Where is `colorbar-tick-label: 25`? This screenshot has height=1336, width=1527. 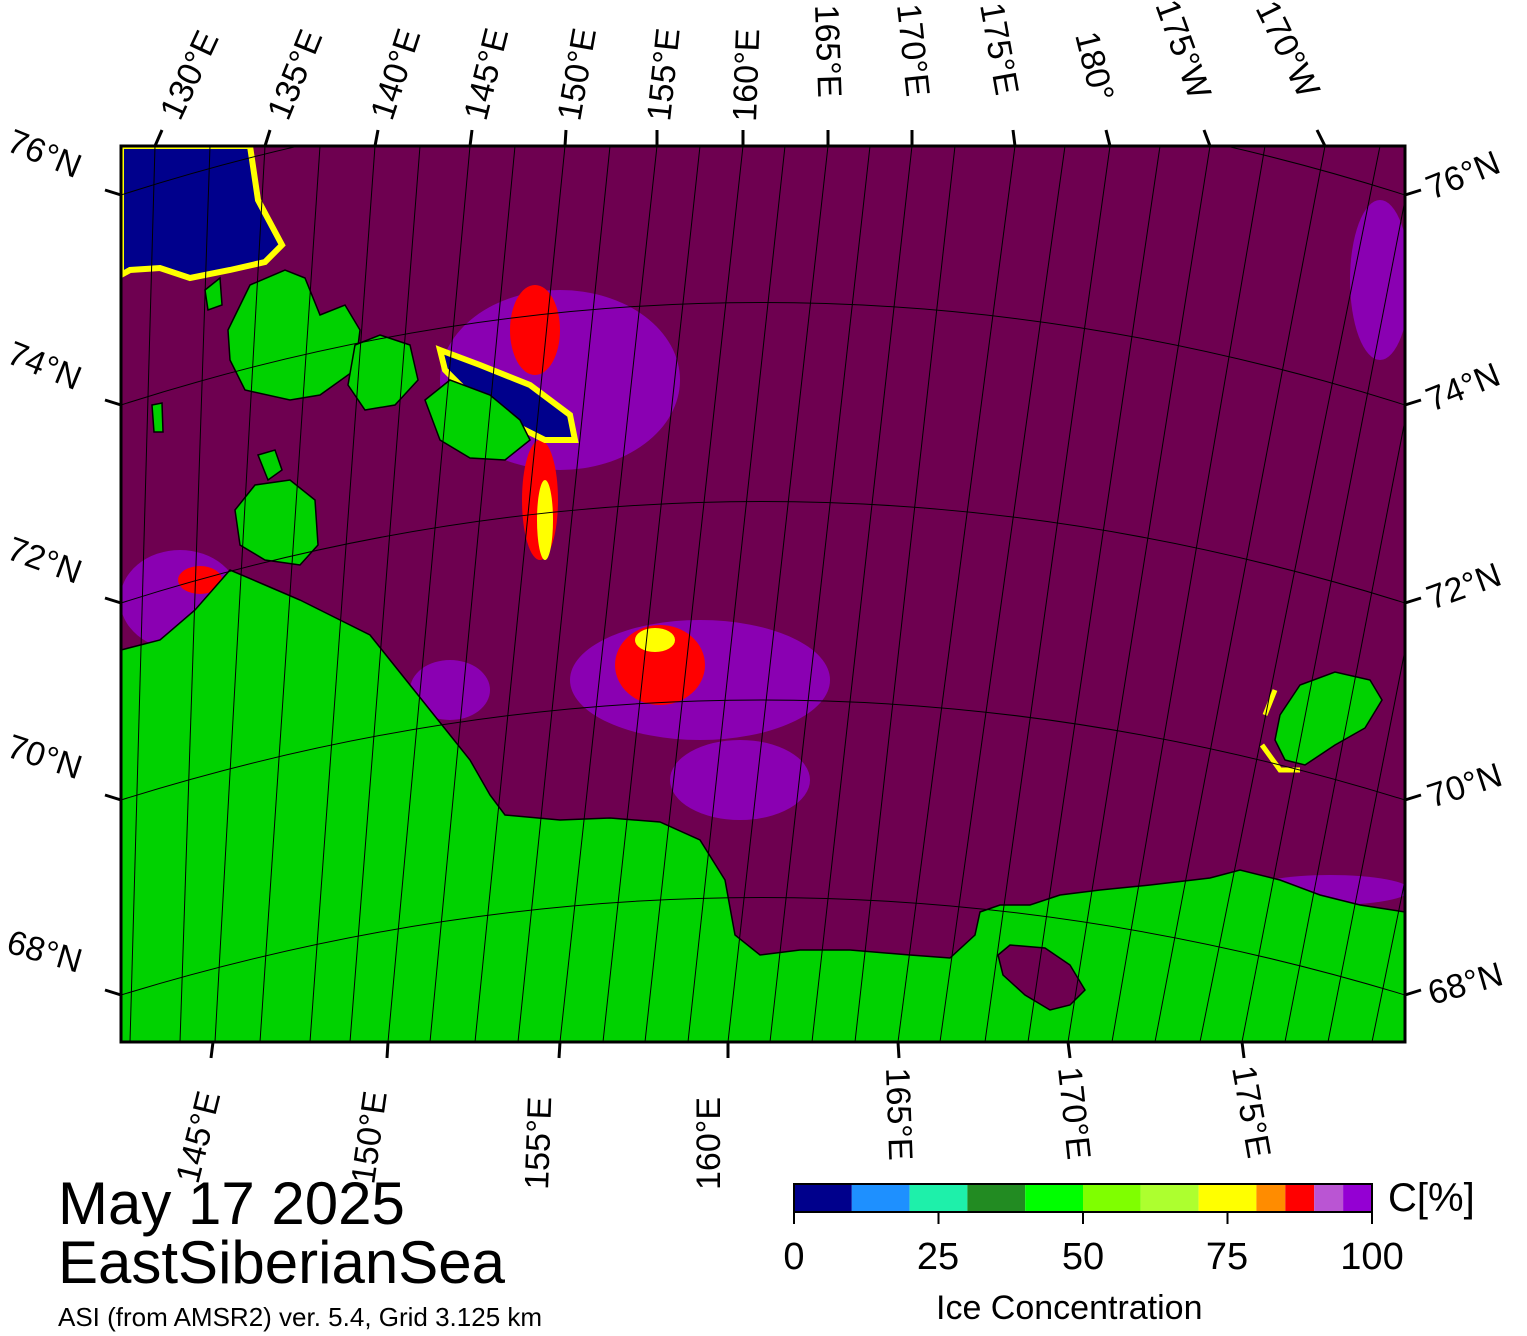 colorbar-tick-label: 25 is located at coordinates (938, 1257).